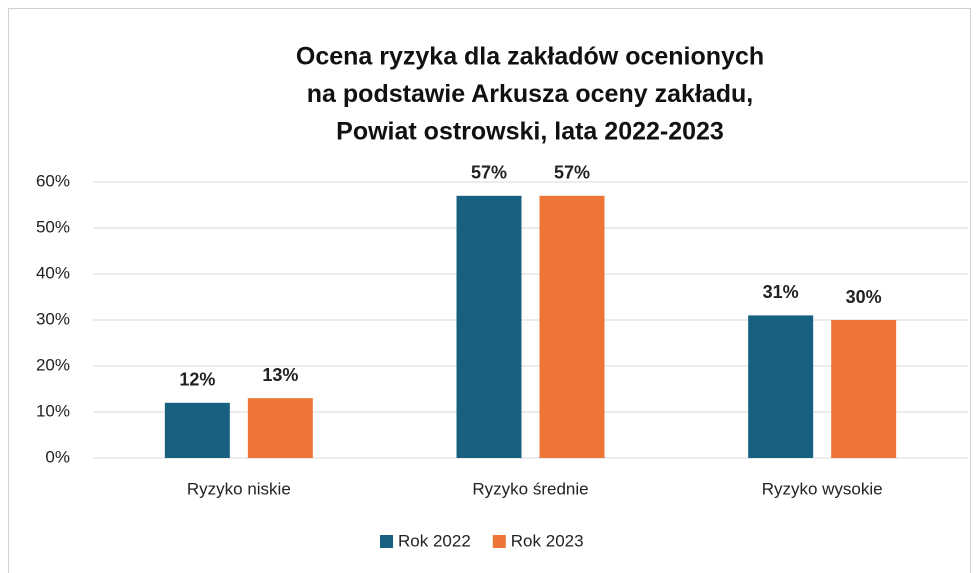 The width and height of the screenshot is (979, 573). What do you see at coordinates (53, 318) in the screenshot?
I see `y-tick-label: 30%` at bounding box center [53, 318].